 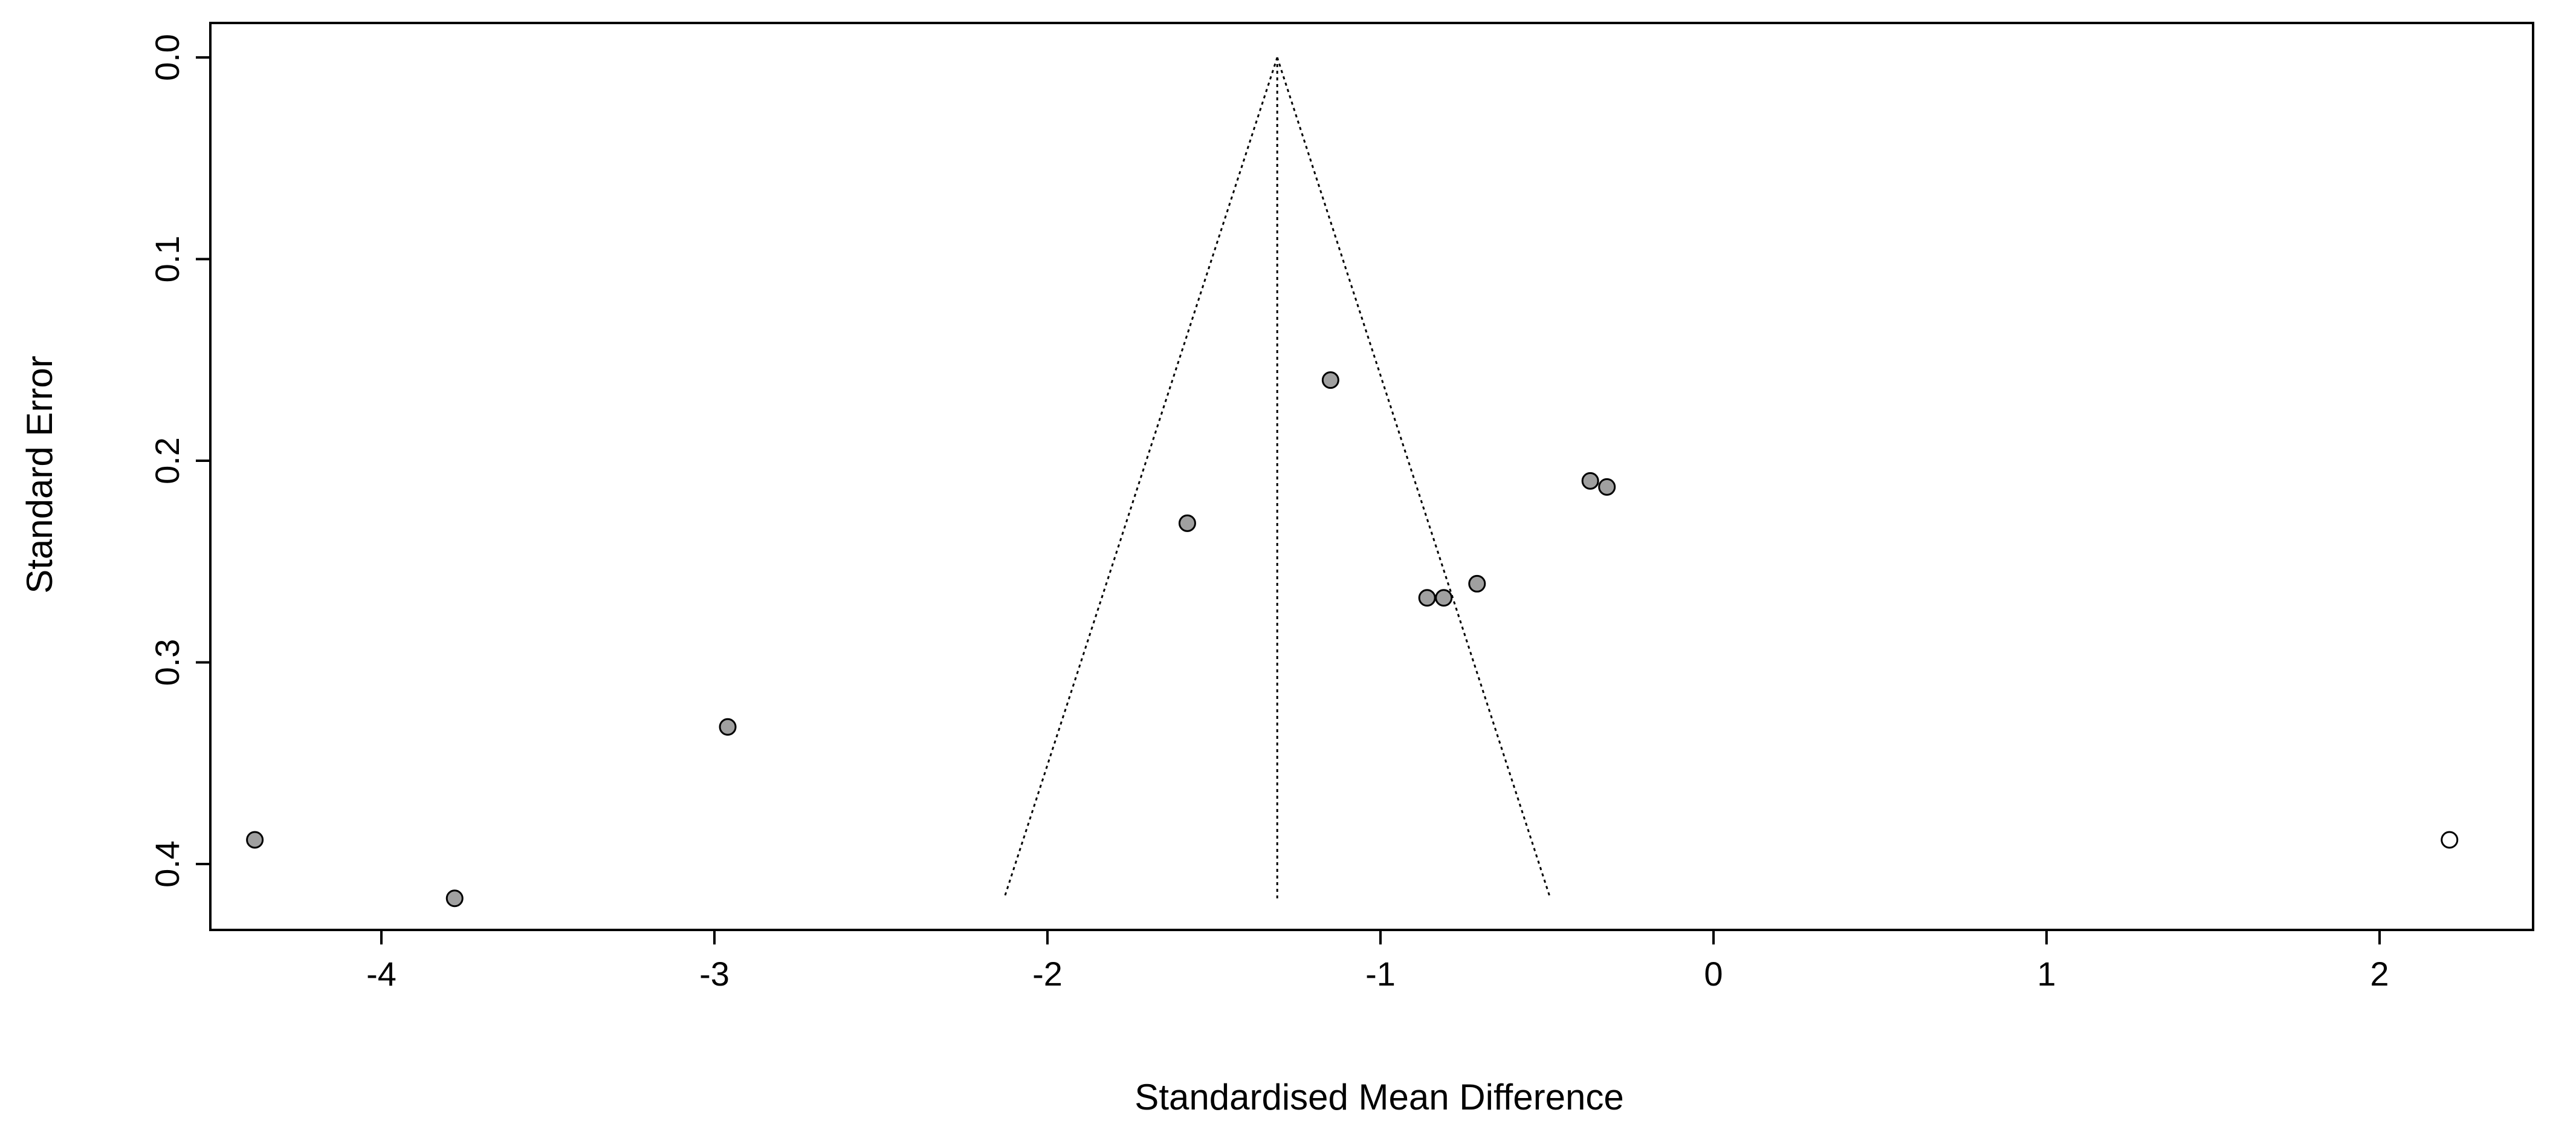 I want to click on x-tick-label-2: -2, so click(x=1047, y=974).